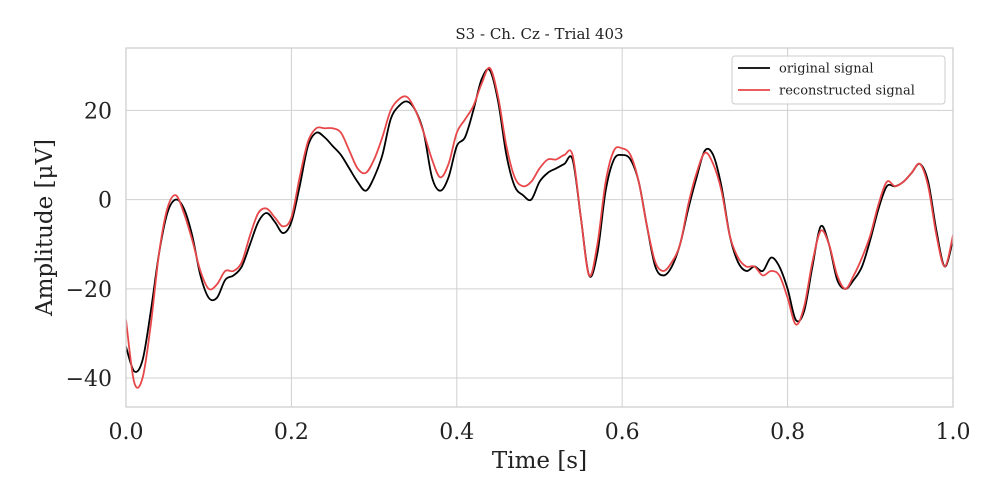 The image size is (1000, 500). I want to click on legend: original signal reconstructed signal, so click(838, 80).